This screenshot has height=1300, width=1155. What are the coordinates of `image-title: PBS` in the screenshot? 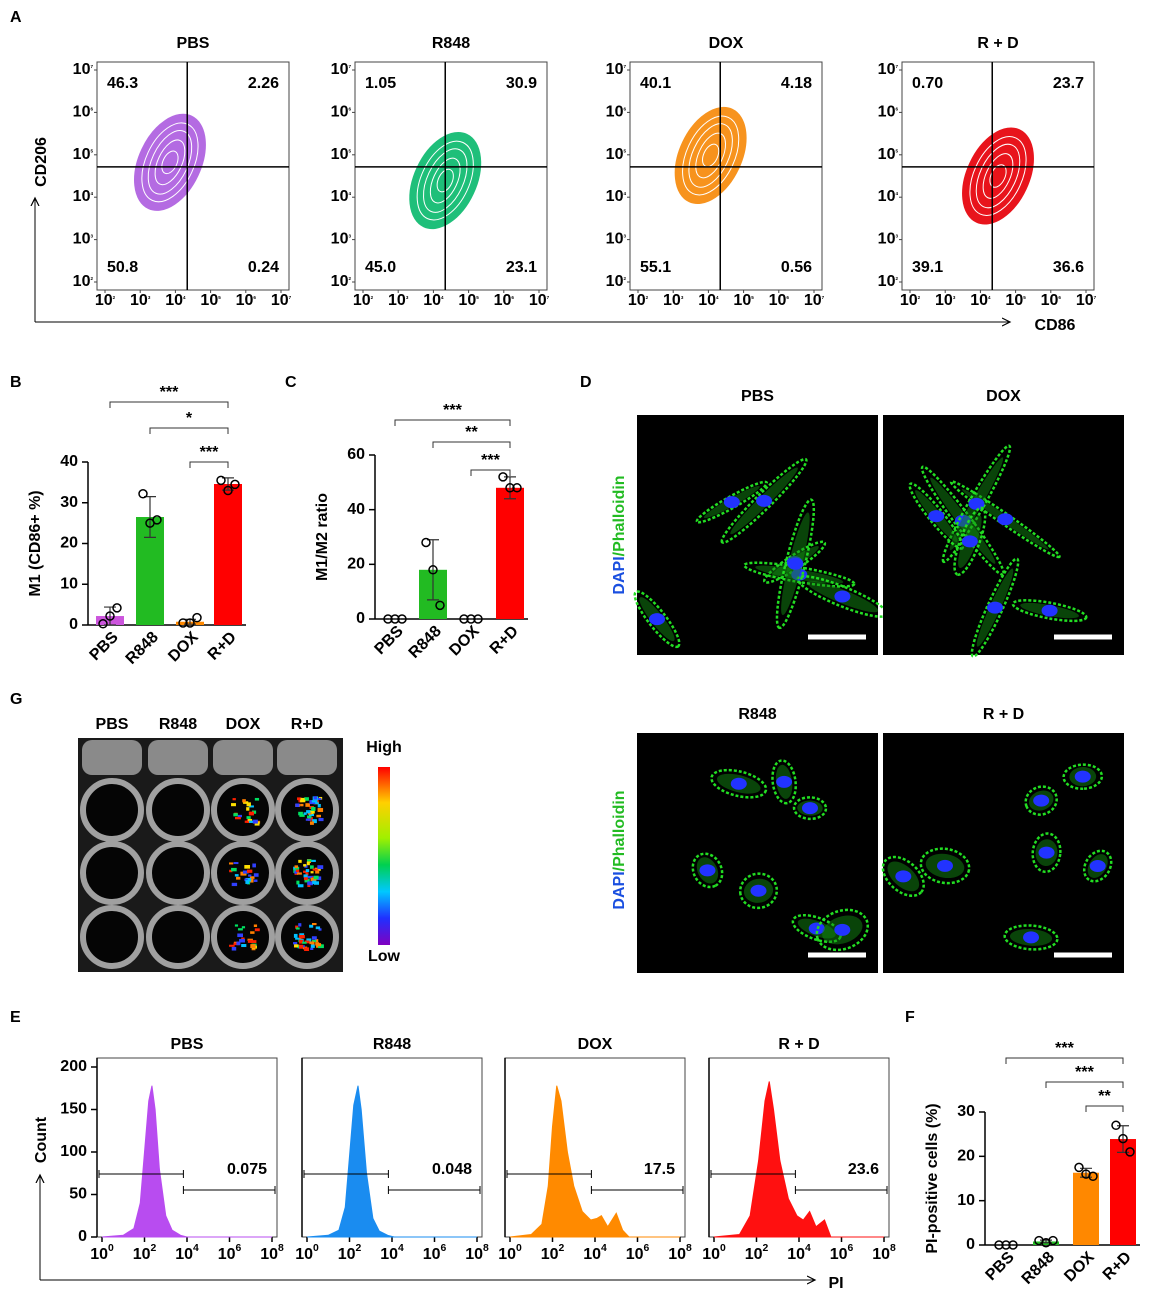 It's located at (757, 396).